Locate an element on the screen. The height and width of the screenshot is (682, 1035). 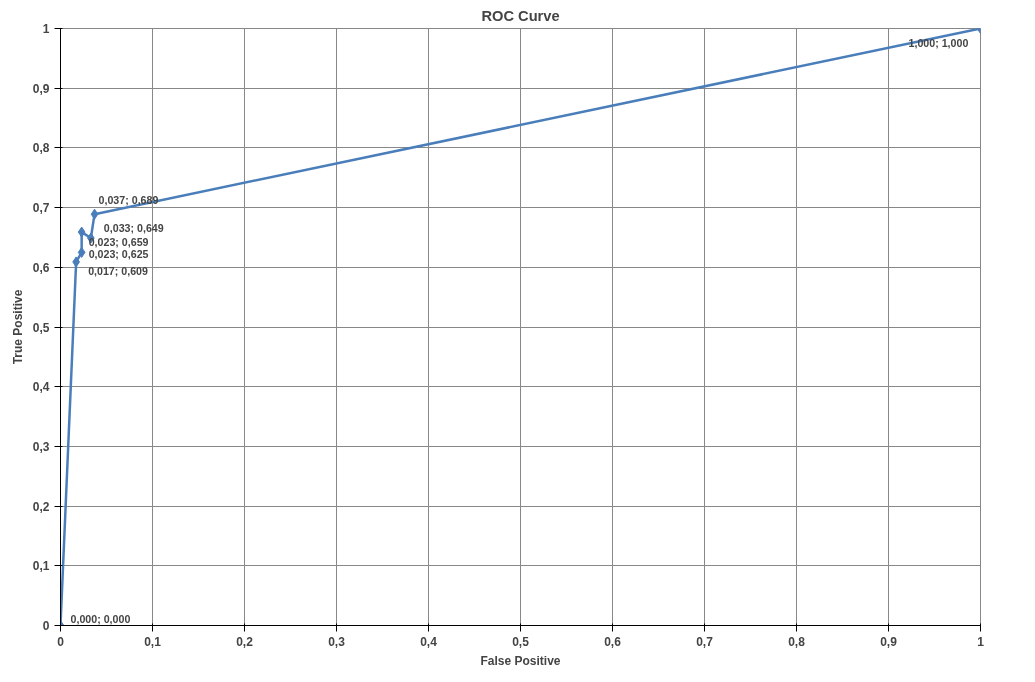
x-axis-title: False Positive is located at coordinates (520, 660).